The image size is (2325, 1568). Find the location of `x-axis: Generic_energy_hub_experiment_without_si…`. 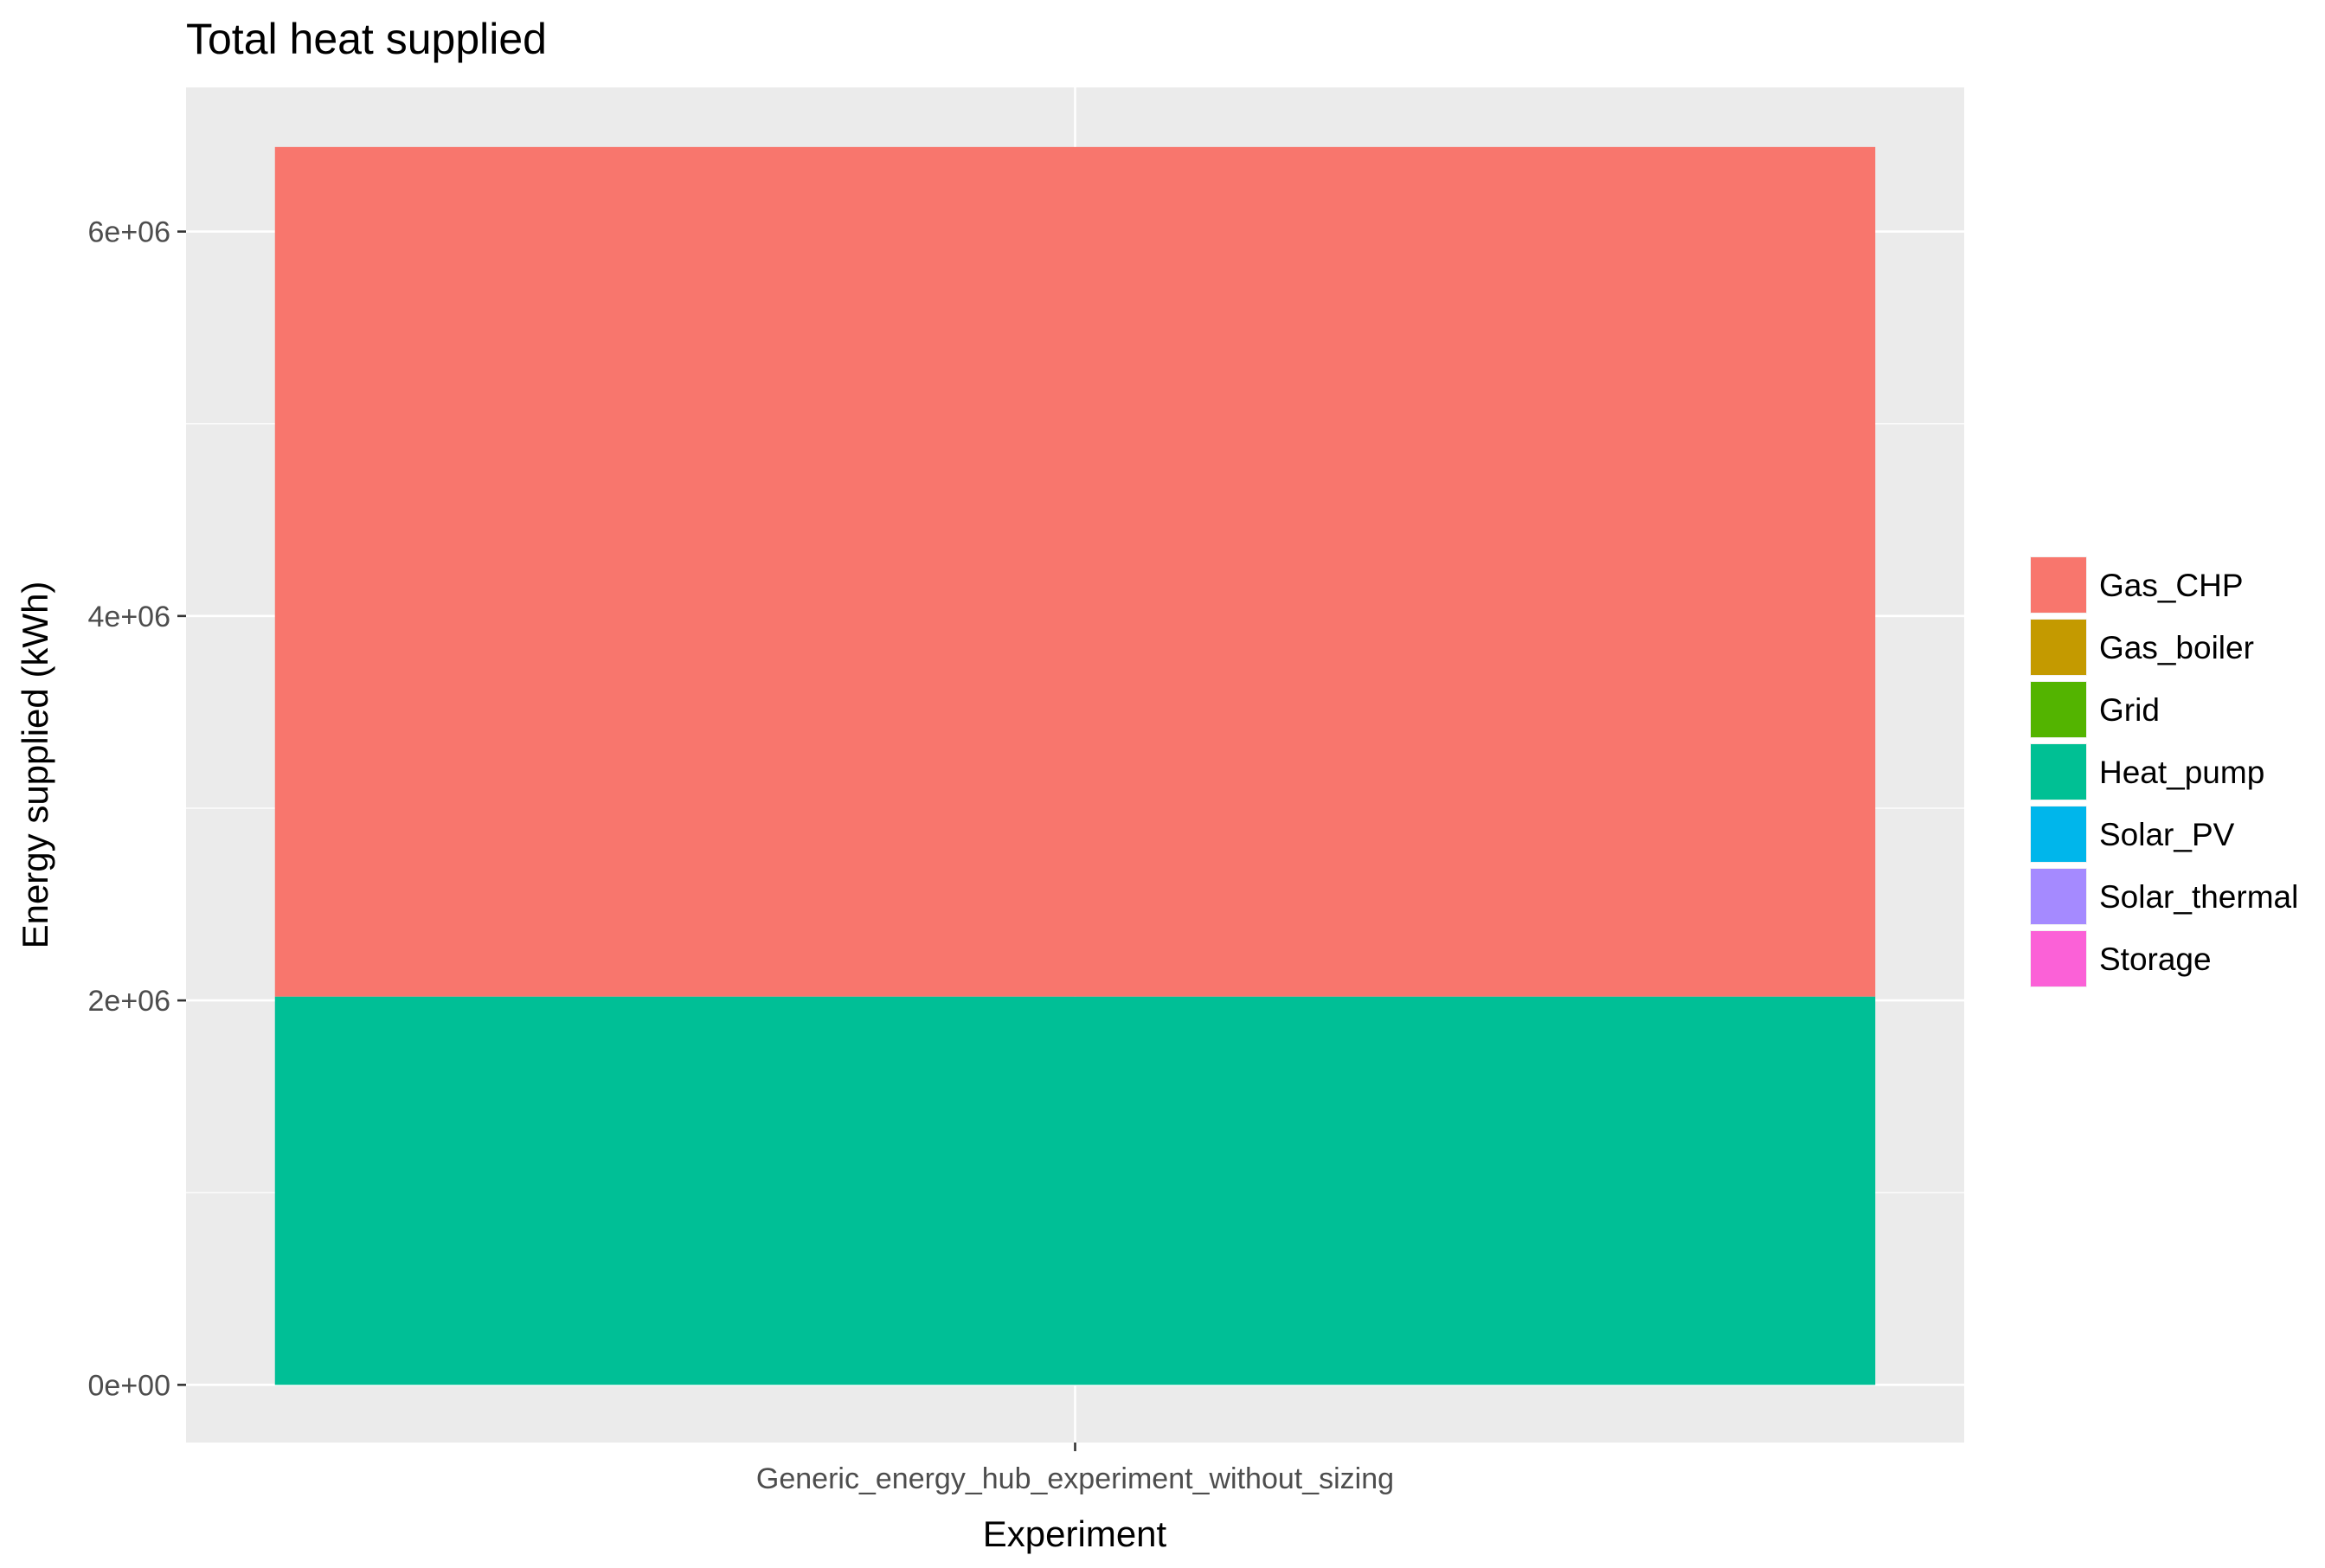

x-axis: Generic_energy_hub_experiment_without_si… is located at coordinates (1075, 1469).